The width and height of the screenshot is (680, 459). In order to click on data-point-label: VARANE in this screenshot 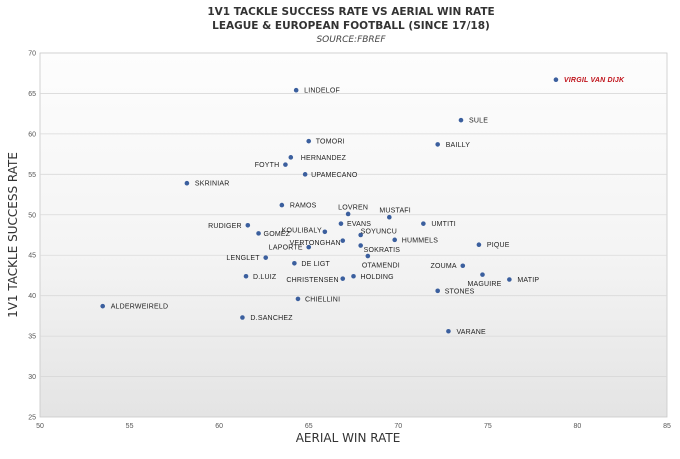, I will do `click(471, 332)`.